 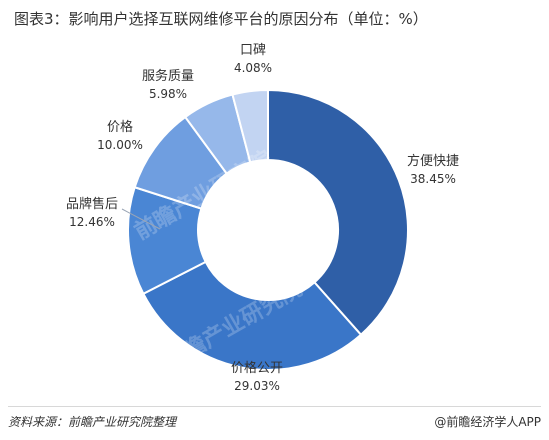 I want to click on source-note: 资料来源：前瞻产业研究院整理, so click(x=92, y=422).